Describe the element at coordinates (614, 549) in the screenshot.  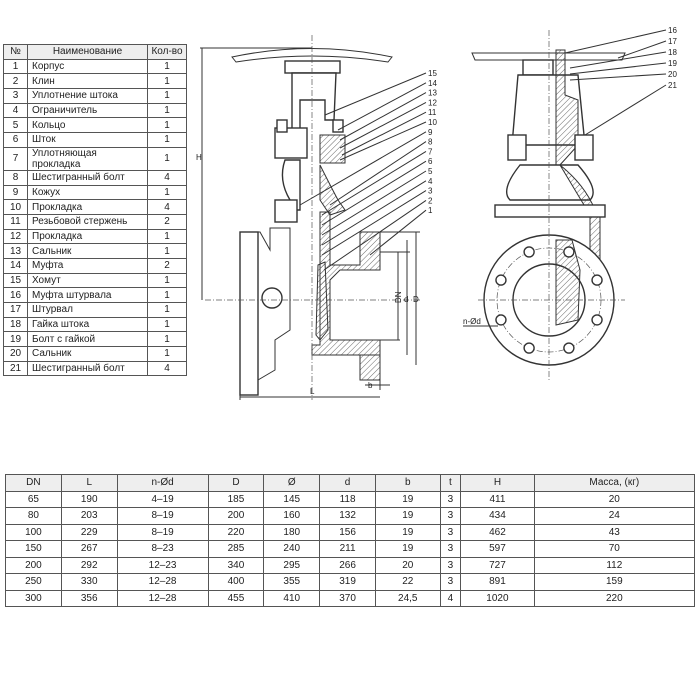
I see `dim-cell: 70` at that location.